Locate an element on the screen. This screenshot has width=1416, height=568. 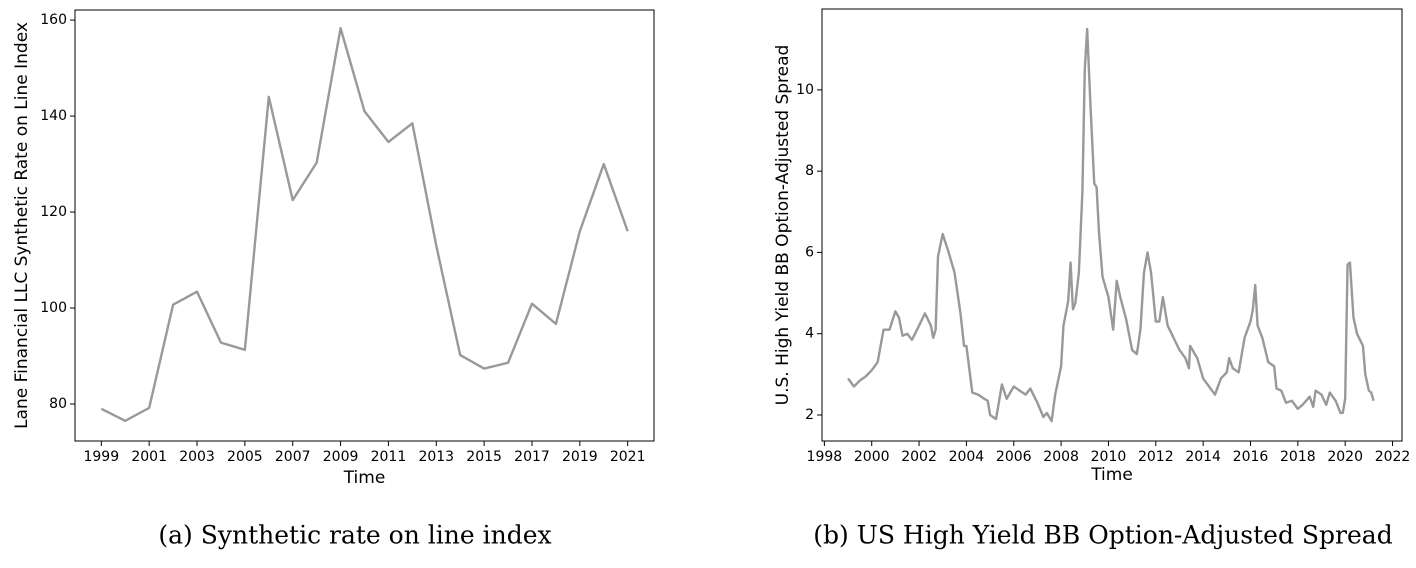
y-tick-label: 80 is located at coordinates (58, 404).